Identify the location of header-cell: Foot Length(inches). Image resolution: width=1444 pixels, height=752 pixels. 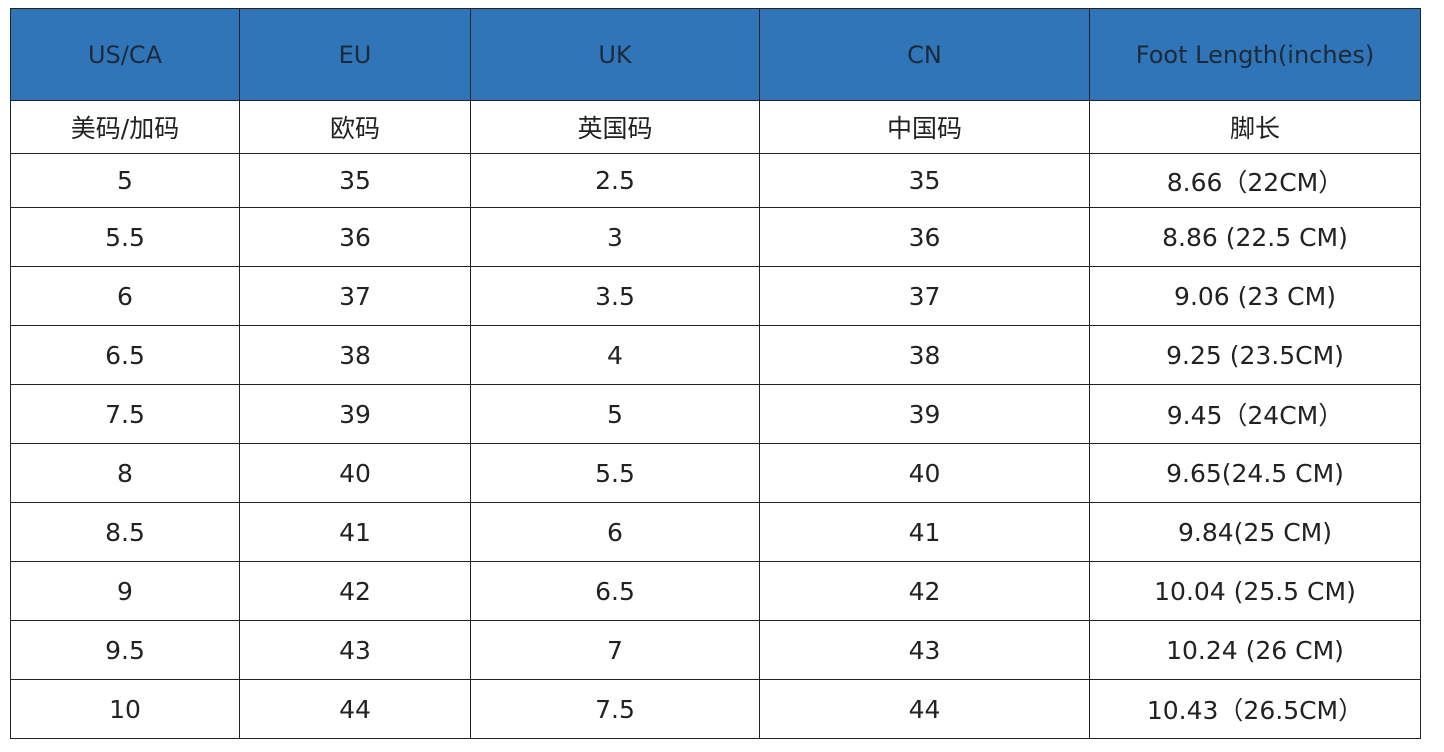
(1255, 54).